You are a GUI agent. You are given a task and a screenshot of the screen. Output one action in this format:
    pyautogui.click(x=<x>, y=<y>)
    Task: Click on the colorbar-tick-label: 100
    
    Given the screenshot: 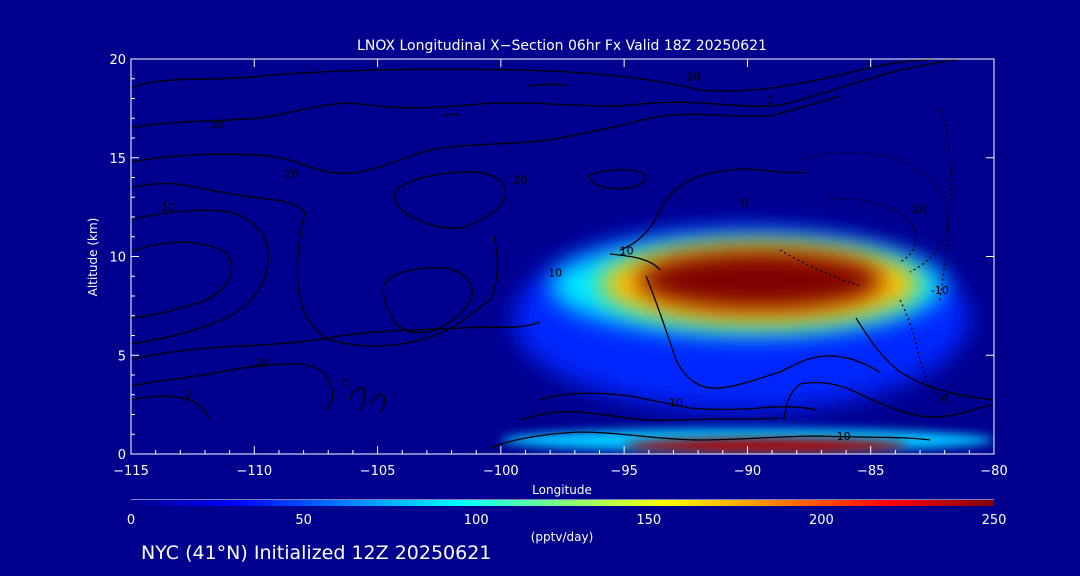 What is the action you would take?
    pyautogui.click(x=476, y=520)
    